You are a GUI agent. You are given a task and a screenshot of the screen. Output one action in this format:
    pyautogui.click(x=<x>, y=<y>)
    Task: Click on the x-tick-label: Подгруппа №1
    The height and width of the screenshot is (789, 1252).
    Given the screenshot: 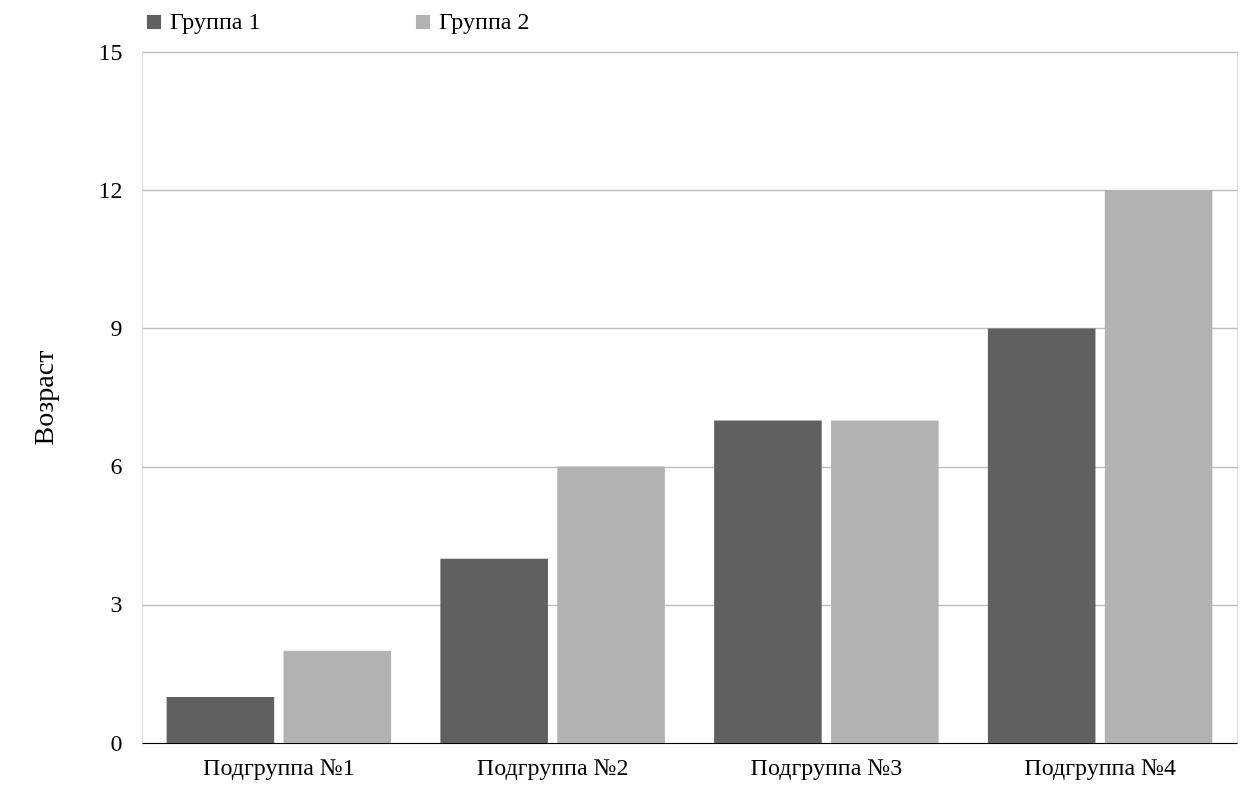 What is the action you would take?
    pyautogui.click(x=279, y=766)
    